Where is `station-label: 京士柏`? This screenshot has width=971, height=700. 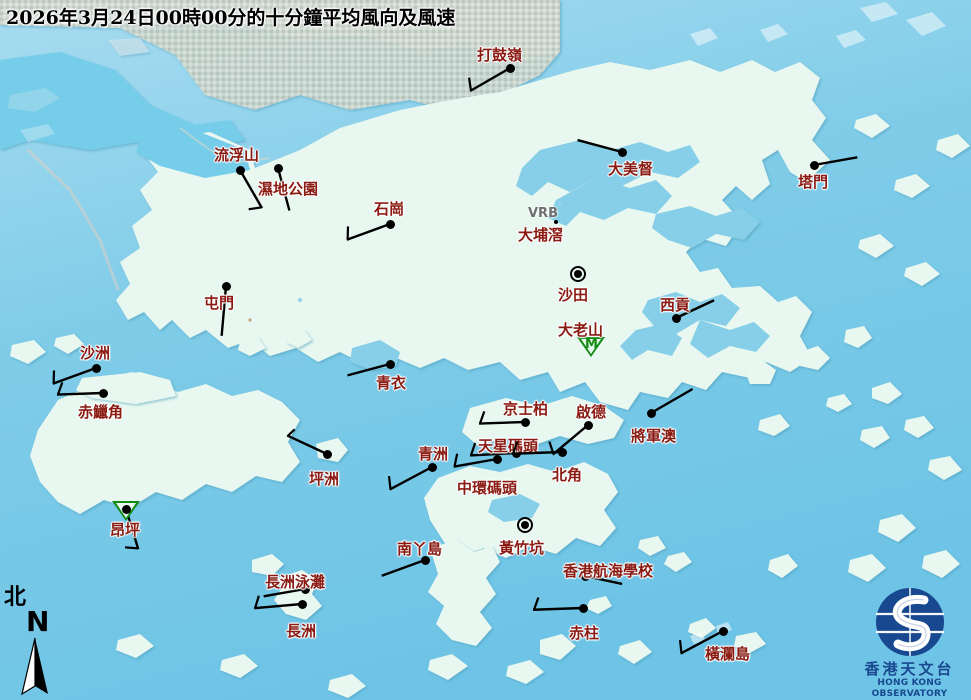
station-label: 京士柏 is located at coordinates (526, 409).